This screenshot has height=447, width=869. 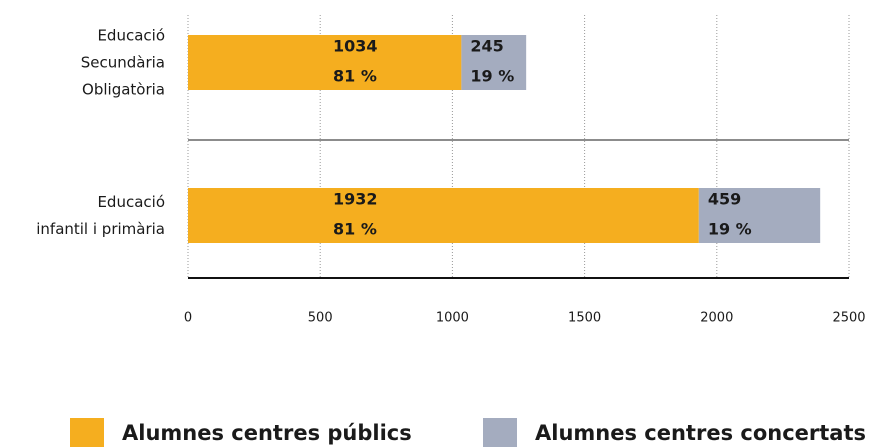 I want to click on x-tick-label: 1500, so click(x=584, y=318).